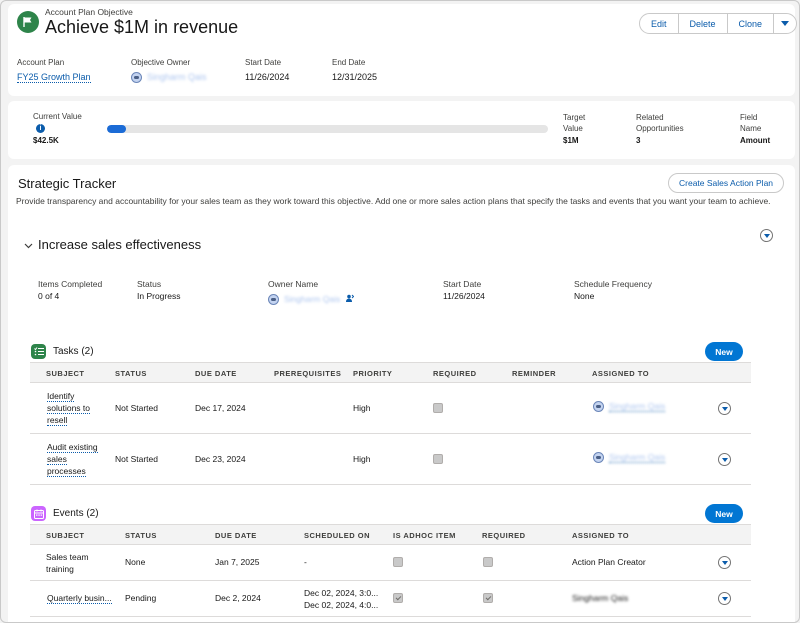 The image size is (800, 623). What do you see at coordinates (350, 300) in the screenshot?
I see `change-owner-icon` at bounding box center [350, 300].